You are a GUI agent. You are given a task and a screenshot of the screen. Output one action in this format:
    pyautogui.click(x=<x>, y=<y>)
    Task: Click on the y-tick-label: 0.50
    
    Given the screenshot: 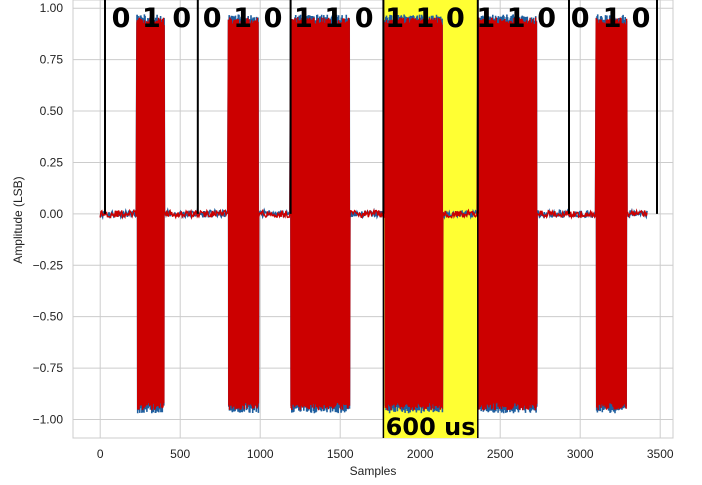 What is the action you would take?
    pyautogui.click(x=52, y=111)
    